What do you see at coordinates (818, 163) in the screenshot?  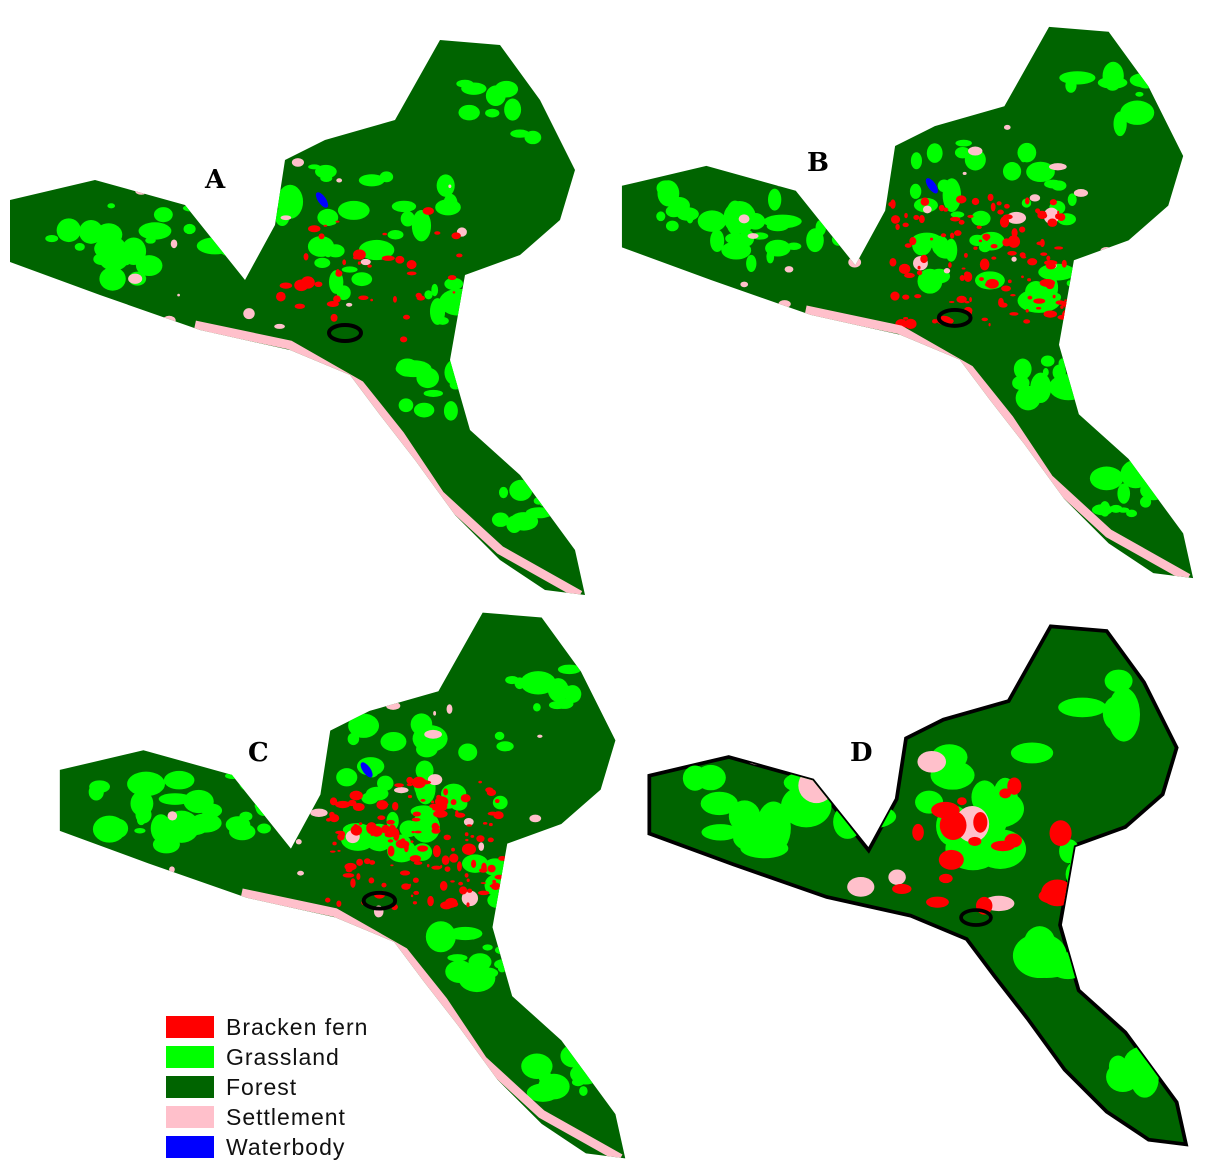 I see `panel-label-b: B` at bounding box center [818, 163].